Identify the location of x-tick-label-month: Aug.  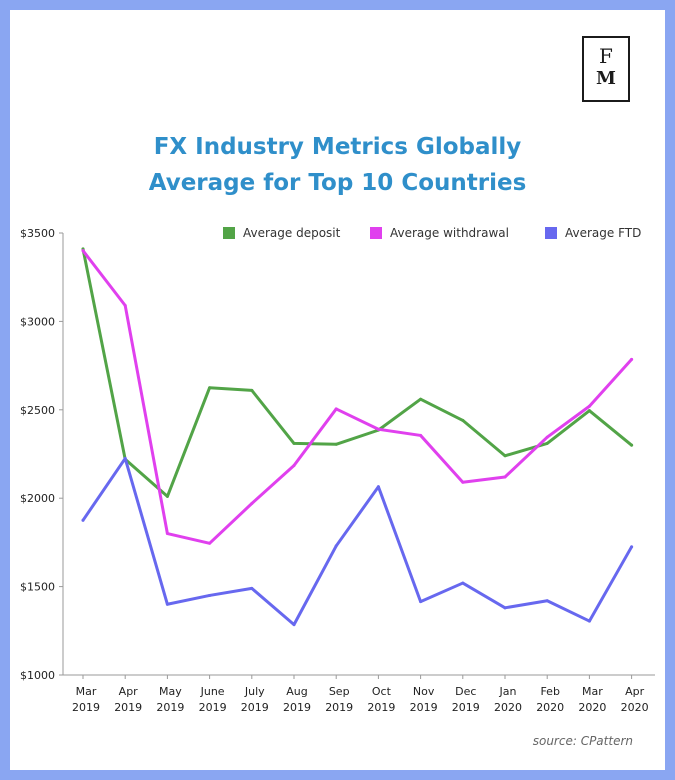
(296, 691).